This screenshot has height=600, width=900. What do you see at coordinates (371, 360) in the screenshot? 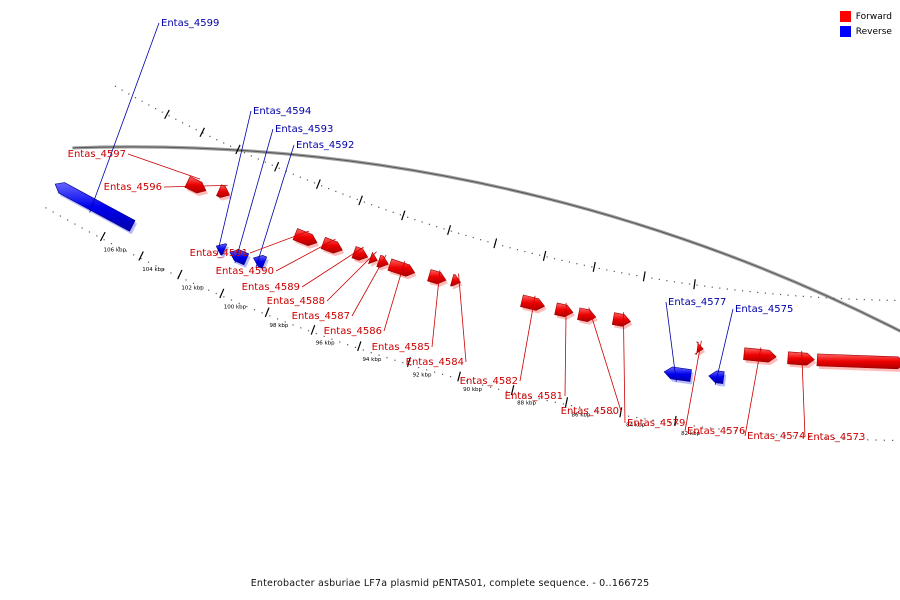
I see `tick-label: 94 kbp` at bounding box center [371, 360].